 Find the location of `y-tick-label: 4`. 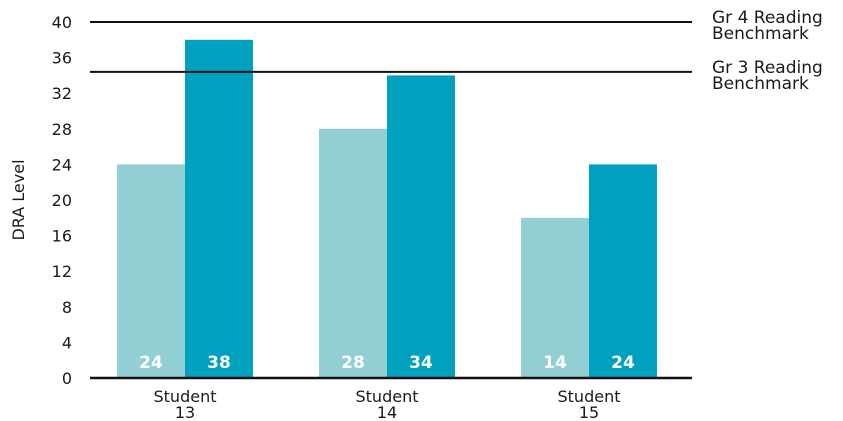

y-tick-label: 4 is located at coordinates (67, 342).